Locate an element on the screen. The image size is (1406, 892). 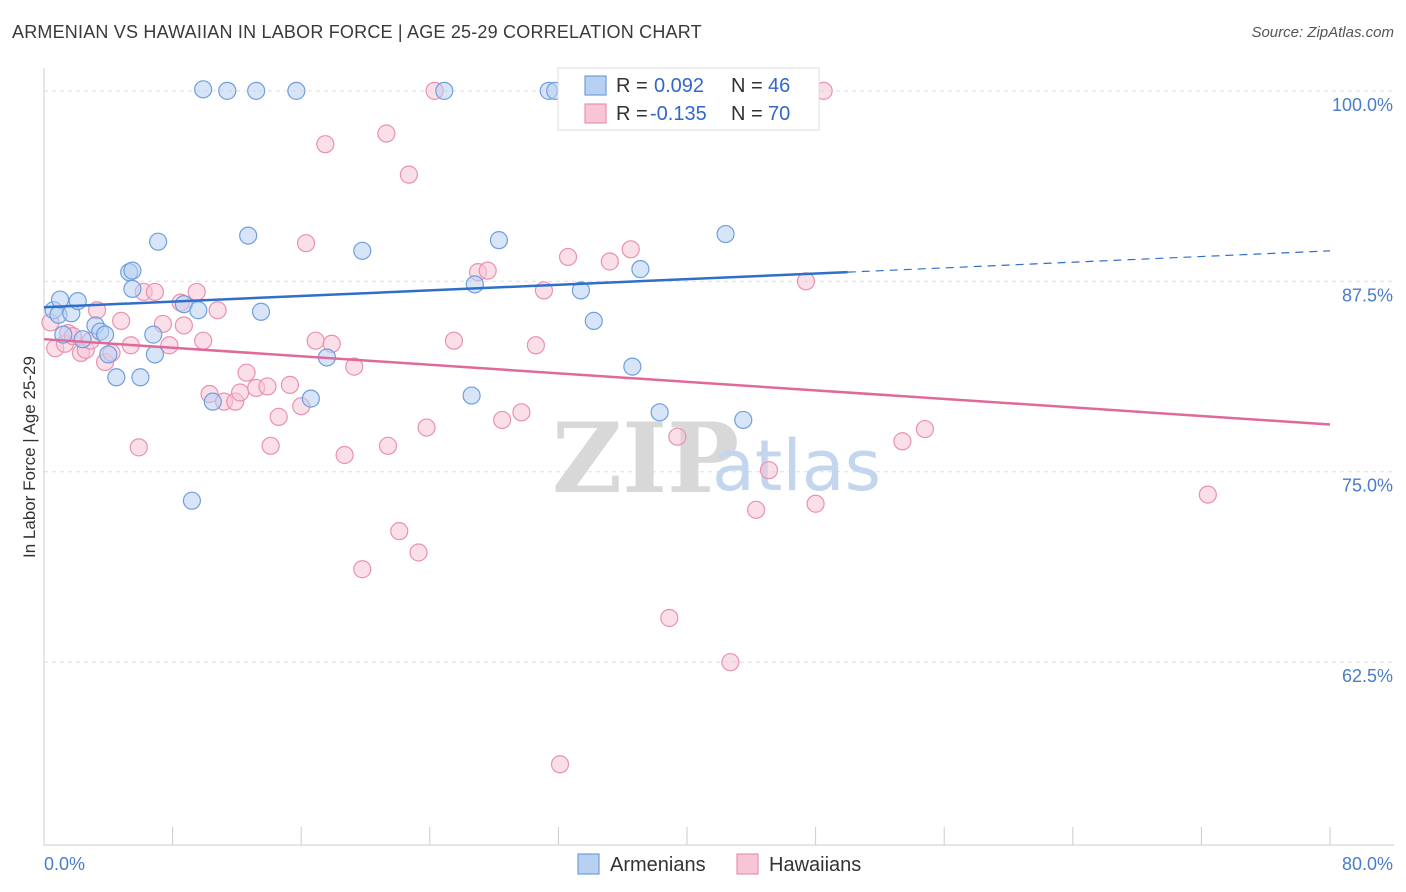
armenian-n-value: 46 is located at coordinates (779, 86).